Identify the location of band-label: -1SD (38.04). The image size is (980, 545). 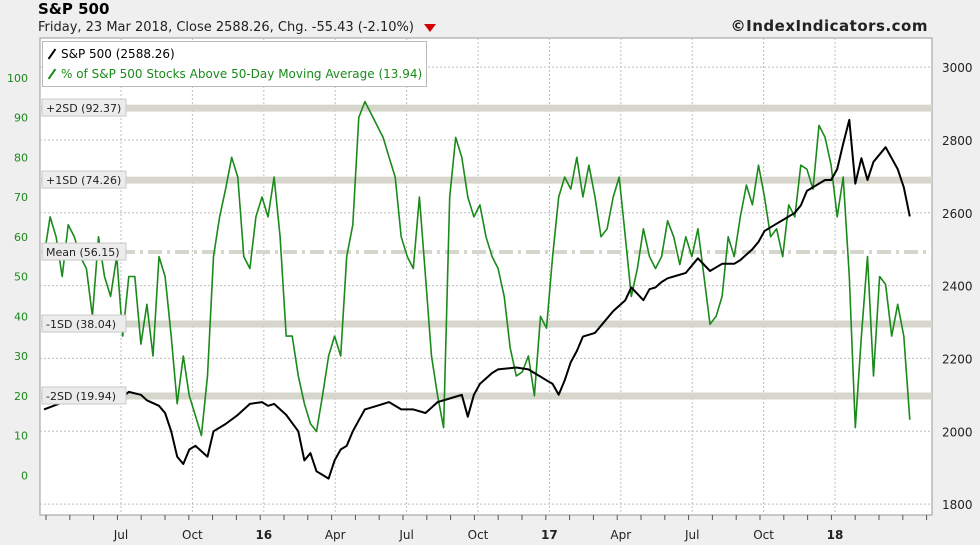
(81, 324).